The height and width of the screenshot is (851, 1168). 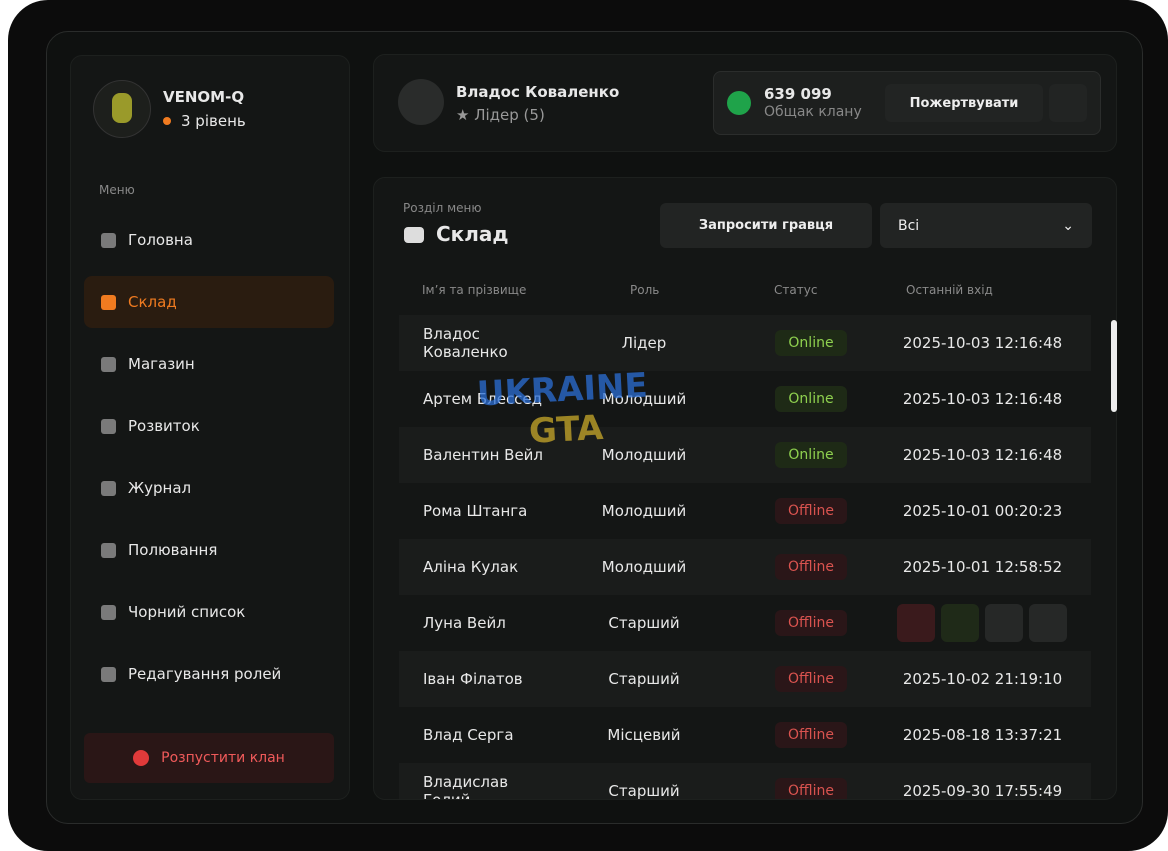 What do you see at coordinates (209, 758) in the screenshot?
I see `disband-button: Розпустити клан` at bounding box center [209, 758].